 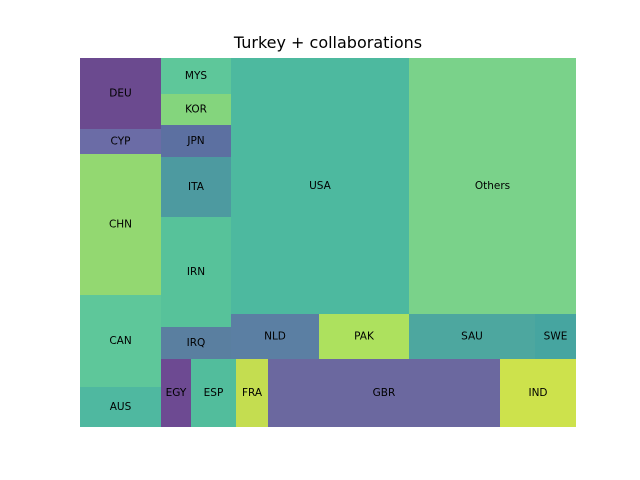 I want to click on treemap-label-jpn: JPN, so click(x=195, y=141).